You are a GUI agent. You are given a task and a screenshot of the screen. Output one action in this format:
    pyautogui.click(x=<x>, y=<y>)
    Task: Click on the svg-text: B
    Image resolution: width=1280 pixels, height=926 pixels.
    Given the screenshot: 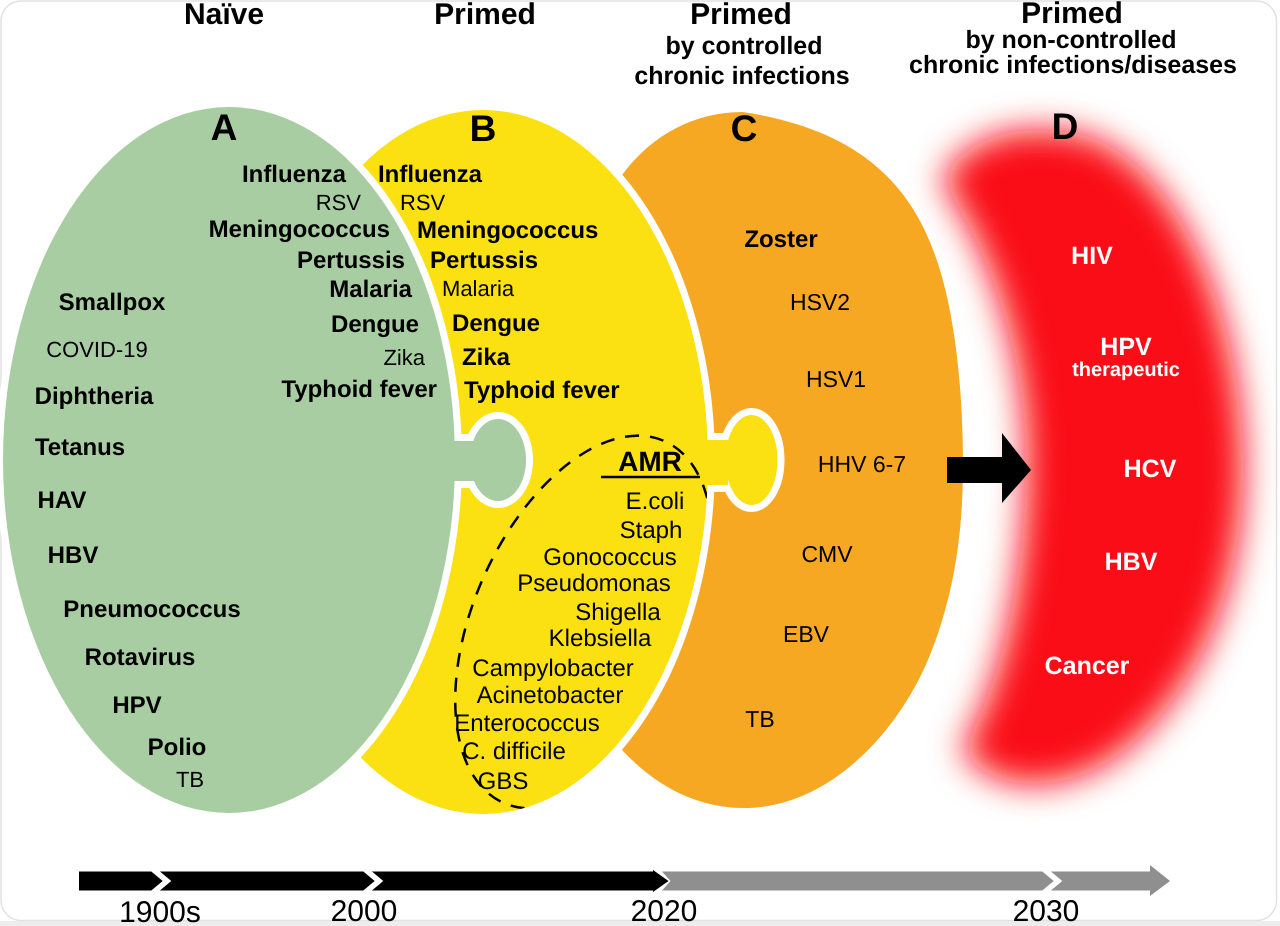 What is the action you would take?
    pyautogui.click(x=483, y=128)
    